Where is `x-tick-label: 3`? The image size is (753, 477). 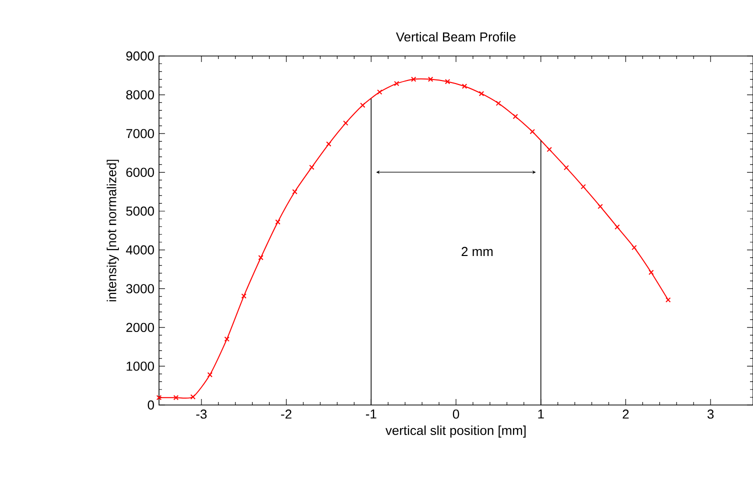
x-tick-label: 3 is located at coordinates (710, 414).